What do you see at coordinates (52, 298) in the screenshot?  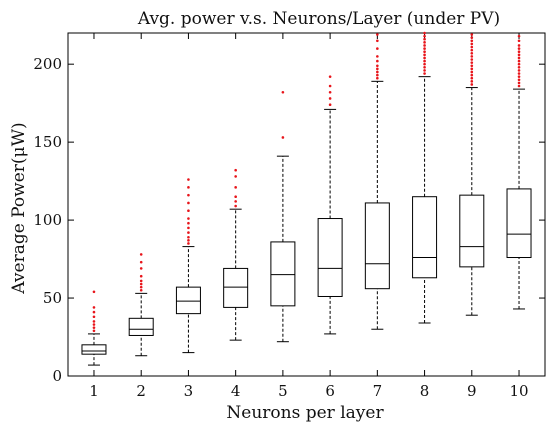 I see `y-tick-label: 50` at bounding box center [52, 298].